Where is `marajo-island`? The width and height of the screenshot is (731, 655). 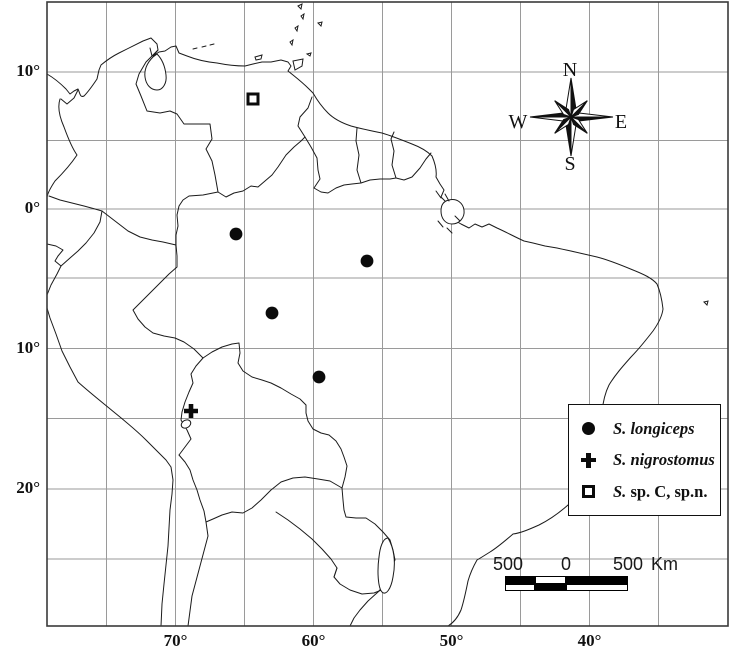 marajo-island is located at coordinates (452, 212).